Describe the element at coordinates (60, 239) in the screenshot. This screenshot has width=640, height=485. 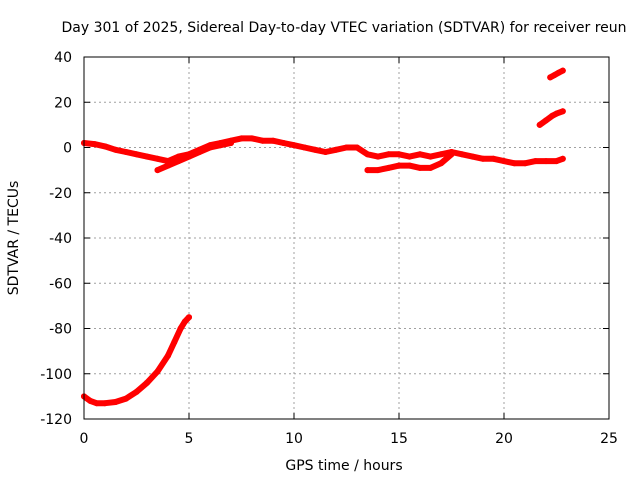
I see `y-tick-label-4: -40` at that location.